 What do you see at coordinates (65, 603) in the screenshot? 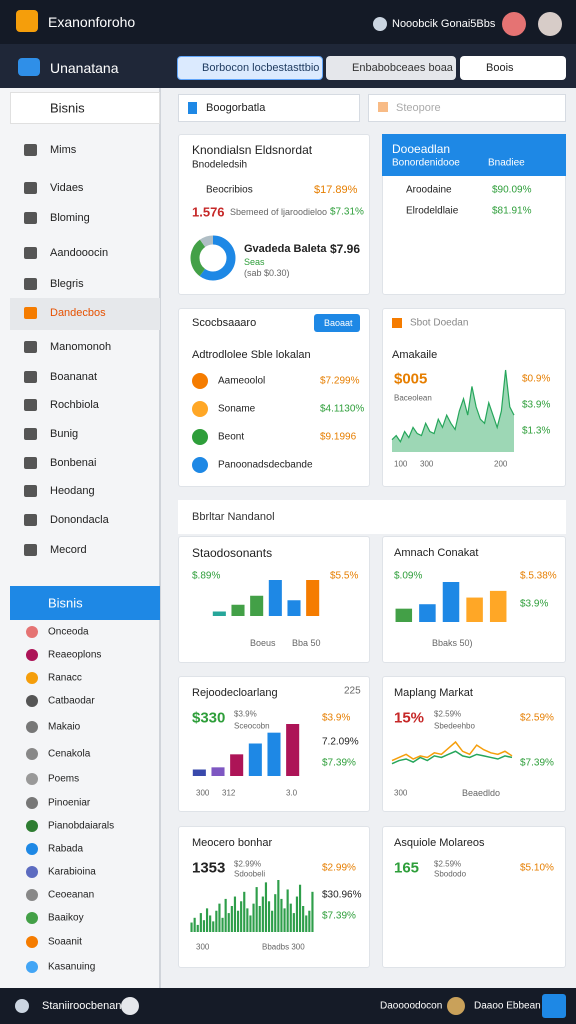
I see `section-title: Bisnis` at bounding box center [65, 603].